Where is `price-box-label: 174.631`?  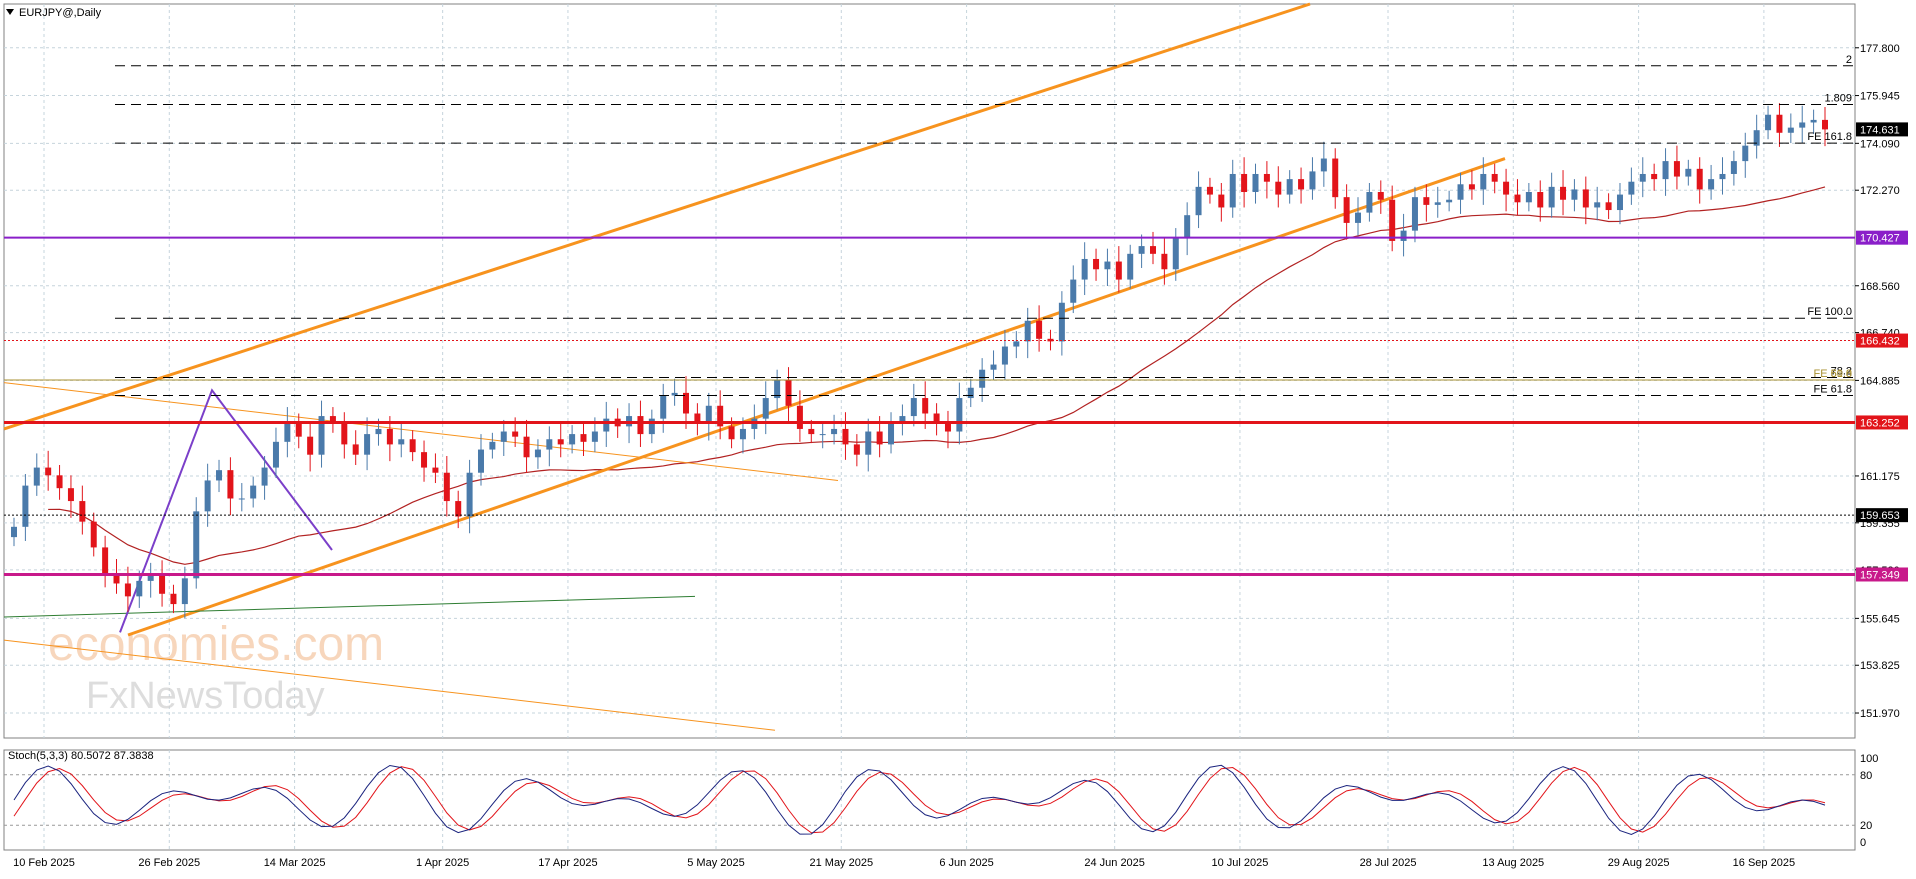 price-box-label: 174.631 is located at coordinates (1880, 130).